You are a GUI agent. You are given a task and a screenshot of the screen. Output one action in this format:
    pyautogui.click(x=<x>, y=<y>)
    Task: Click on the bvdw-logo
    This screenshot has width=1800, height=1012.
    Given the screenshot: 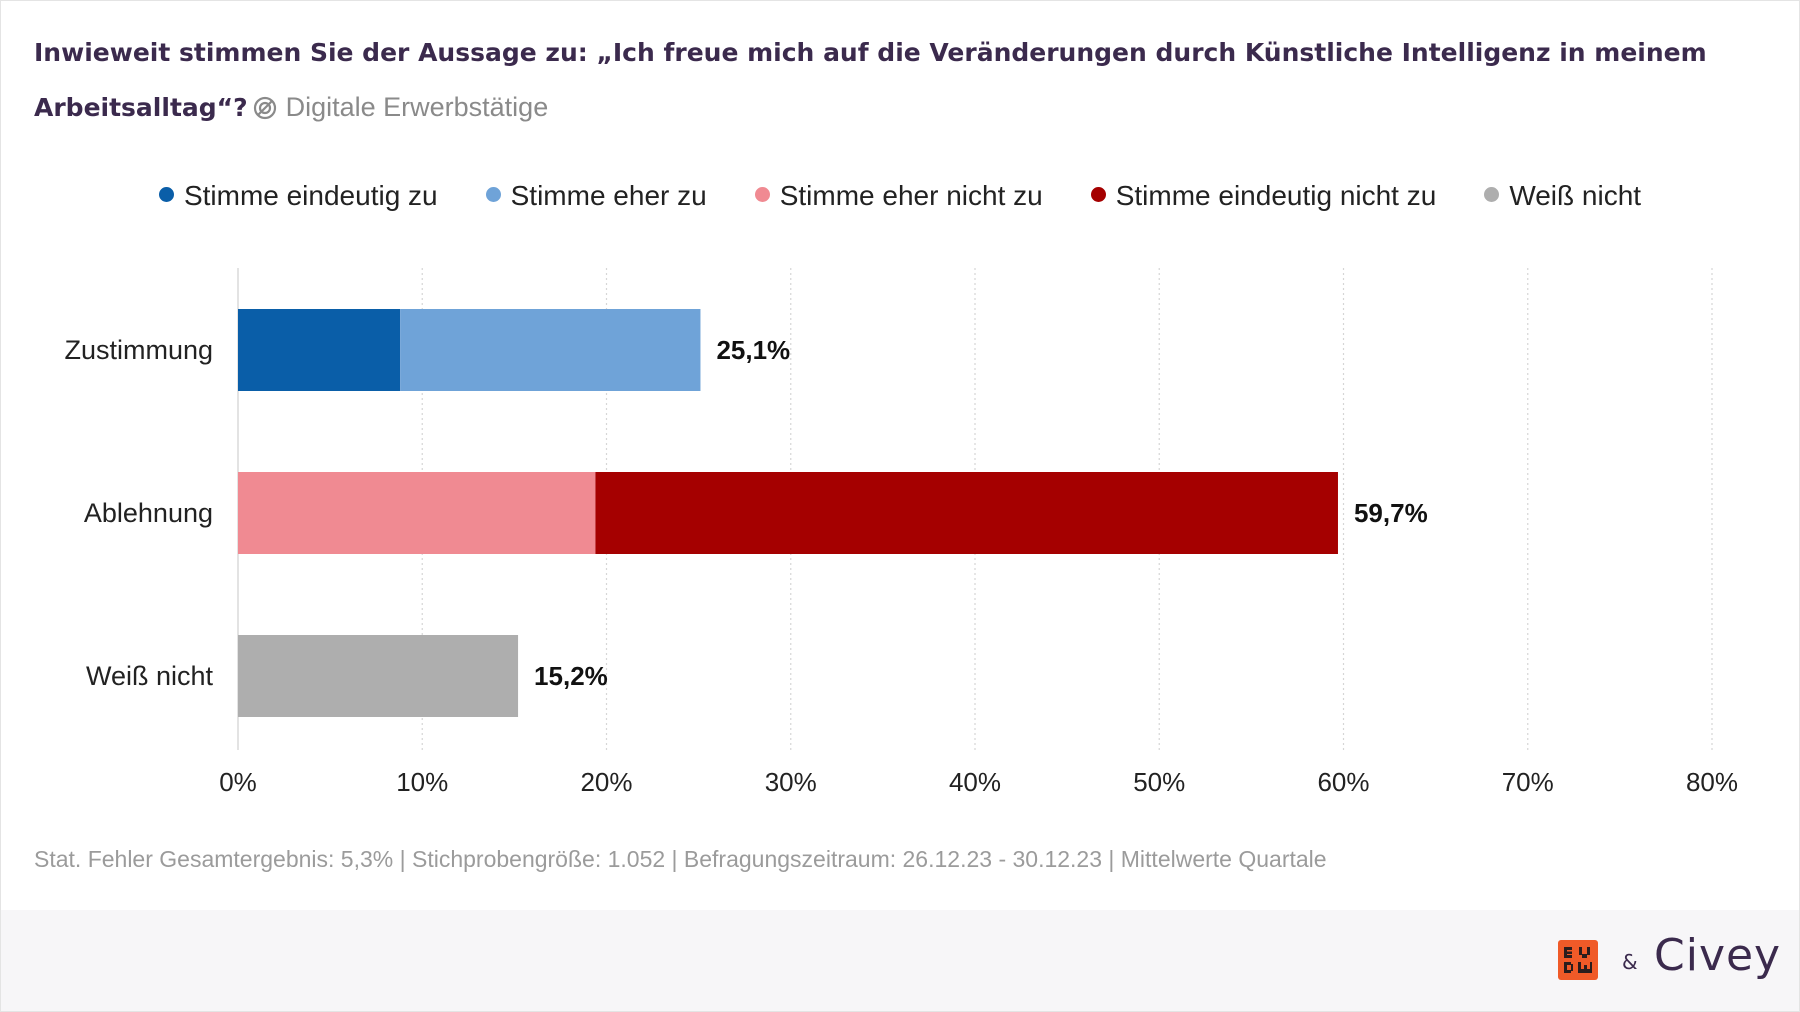 What is the action you would take?
    pyautogui.click(x=1578, y=962)
    